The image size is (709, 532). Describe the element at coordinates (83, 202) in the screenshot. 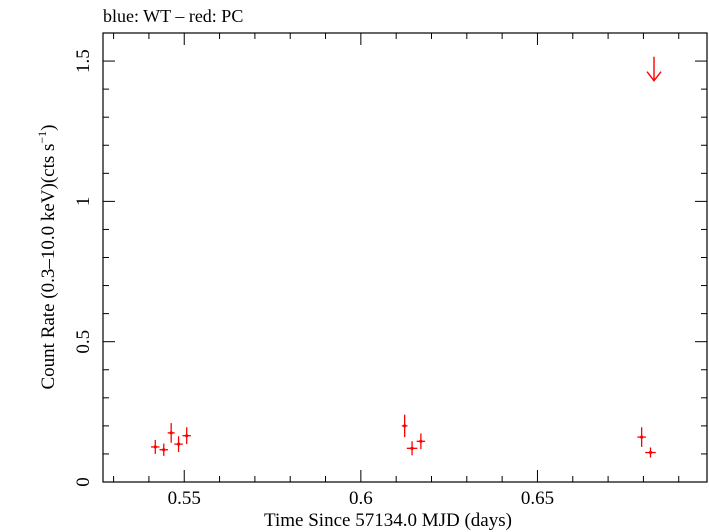

I see `y-tick-label: 1` at that location.